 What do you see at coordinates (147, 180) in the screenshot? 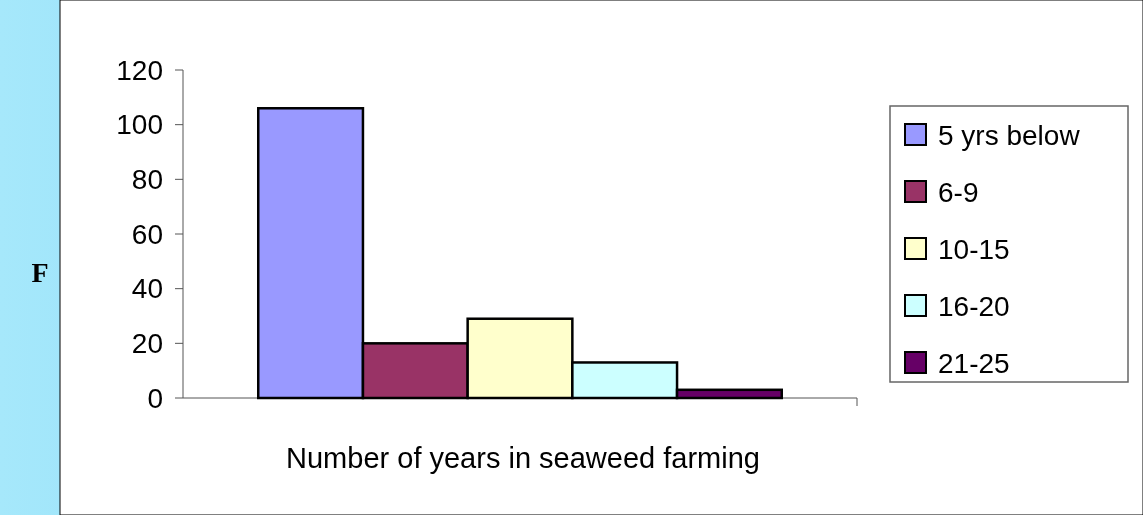
I see `y-tick-label: 80` at bounding box center [147, 180].